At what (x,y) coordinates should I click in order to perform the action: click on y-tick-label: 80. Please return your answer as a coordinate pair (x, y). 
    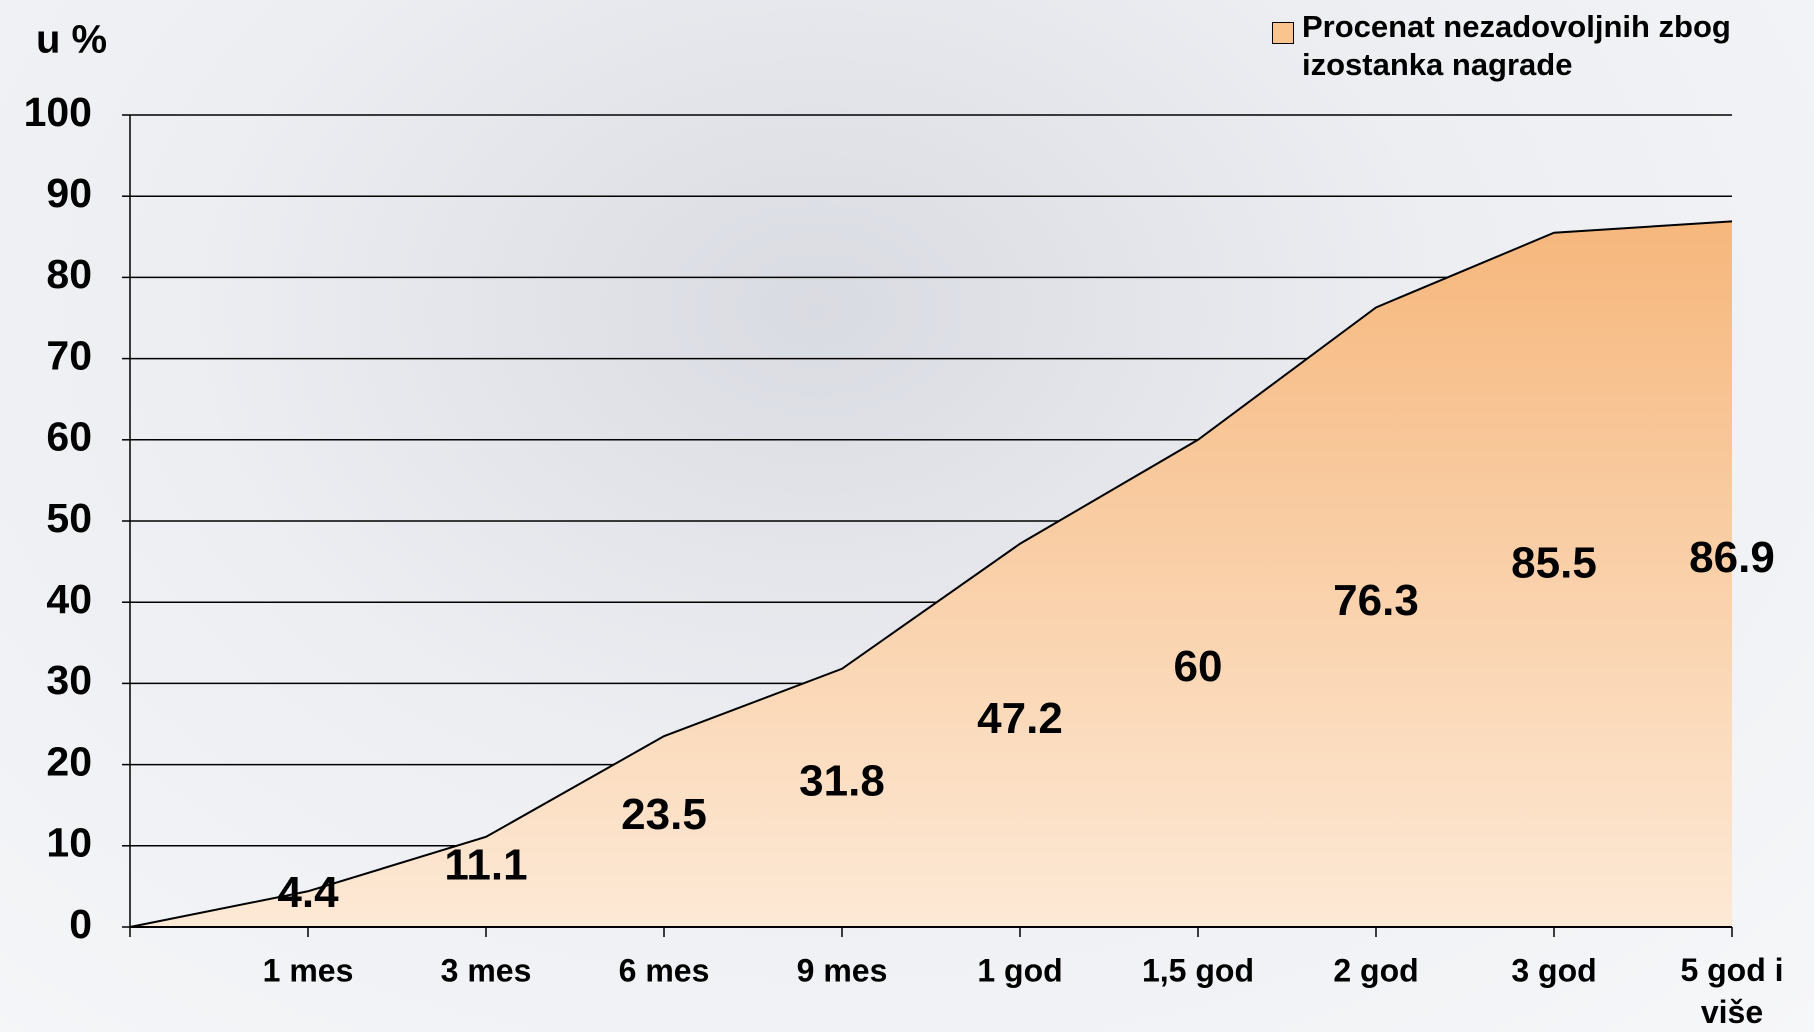
    Looking at the image, I should click on (69, 274).